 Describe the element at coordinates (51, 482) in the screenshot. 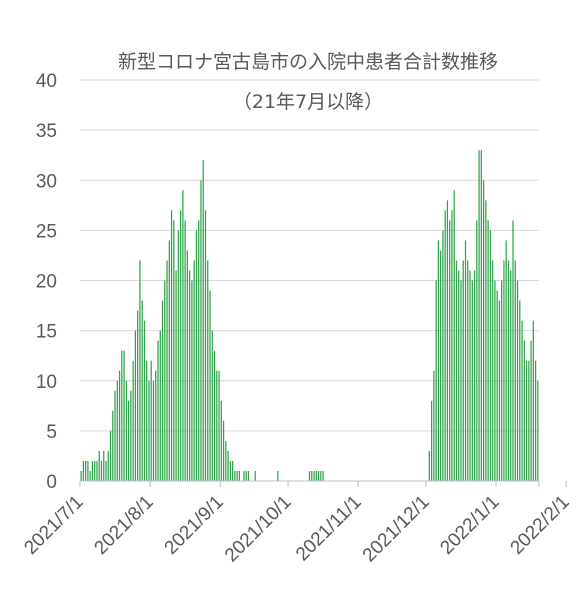

I see `y-tick-label: 0` at that location.